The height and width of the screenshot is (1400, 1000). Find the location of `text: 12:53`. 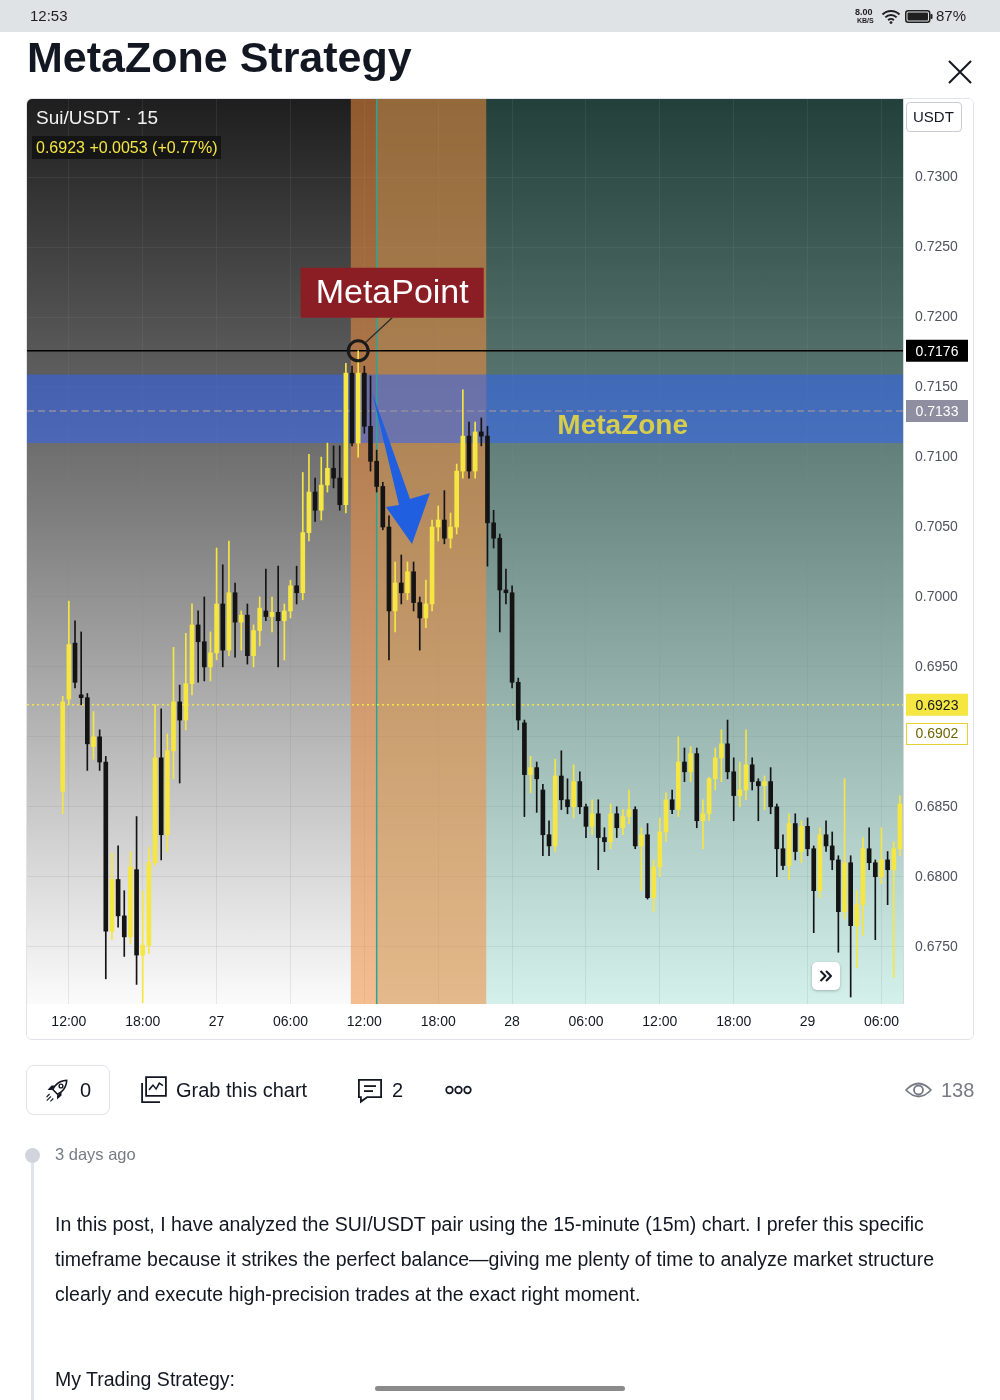

text: 12:53 is located at coordinates (49, 16).